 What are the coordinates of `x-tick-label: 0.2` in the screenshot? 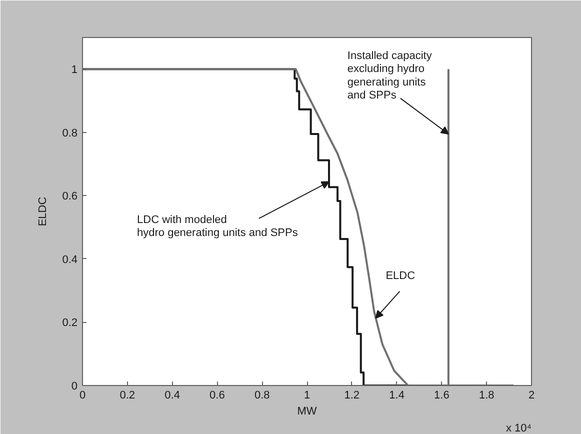 It's located at (128, 396).